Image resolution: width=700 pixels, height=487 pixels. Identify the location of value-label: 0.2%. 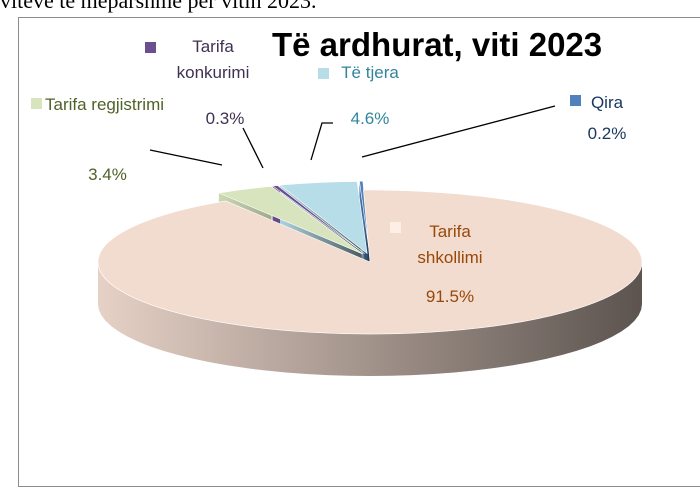
(607, 133).